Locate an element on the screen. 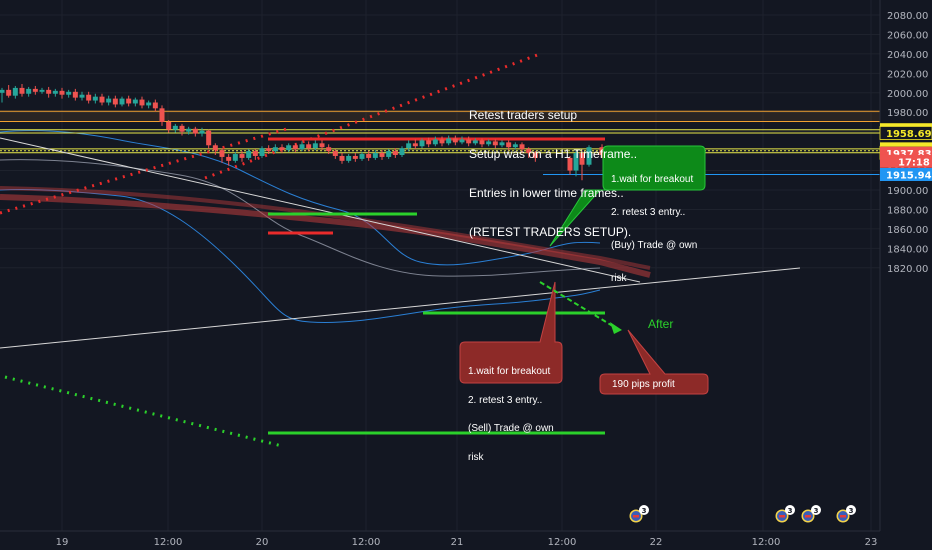 The width and height of the screenshot is (932, 550). candles is located at coordinates (302, 132).